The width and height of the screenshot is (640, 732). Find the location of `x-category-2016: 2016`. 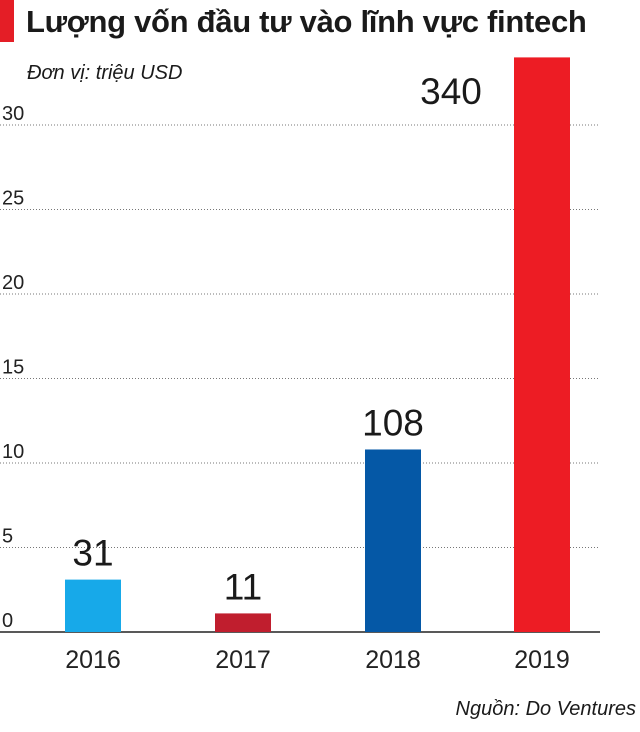

x-category-2016: 2016 is located at coordinates (93, 660).